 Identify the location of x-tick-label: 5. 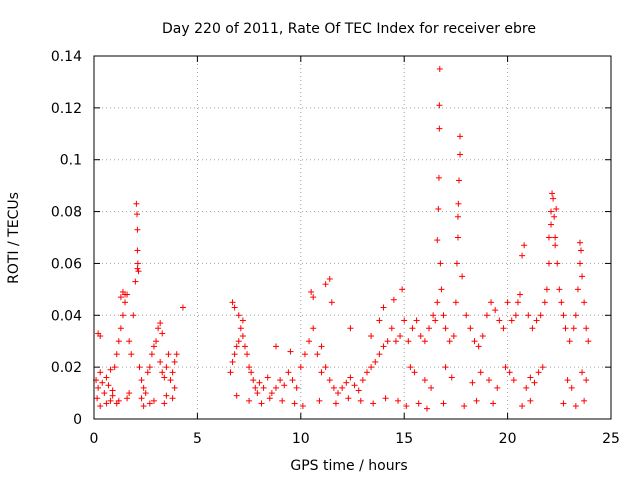
(197, 439).